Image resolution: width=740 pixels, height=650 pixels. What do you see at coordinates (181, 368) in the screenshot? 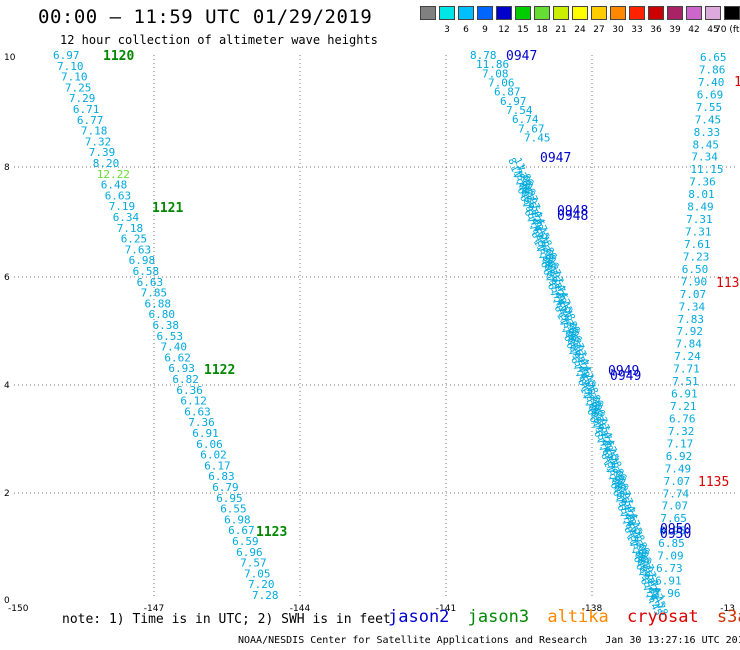
I see `wave-height-label: 6.93` at bounding box center [181, 368].